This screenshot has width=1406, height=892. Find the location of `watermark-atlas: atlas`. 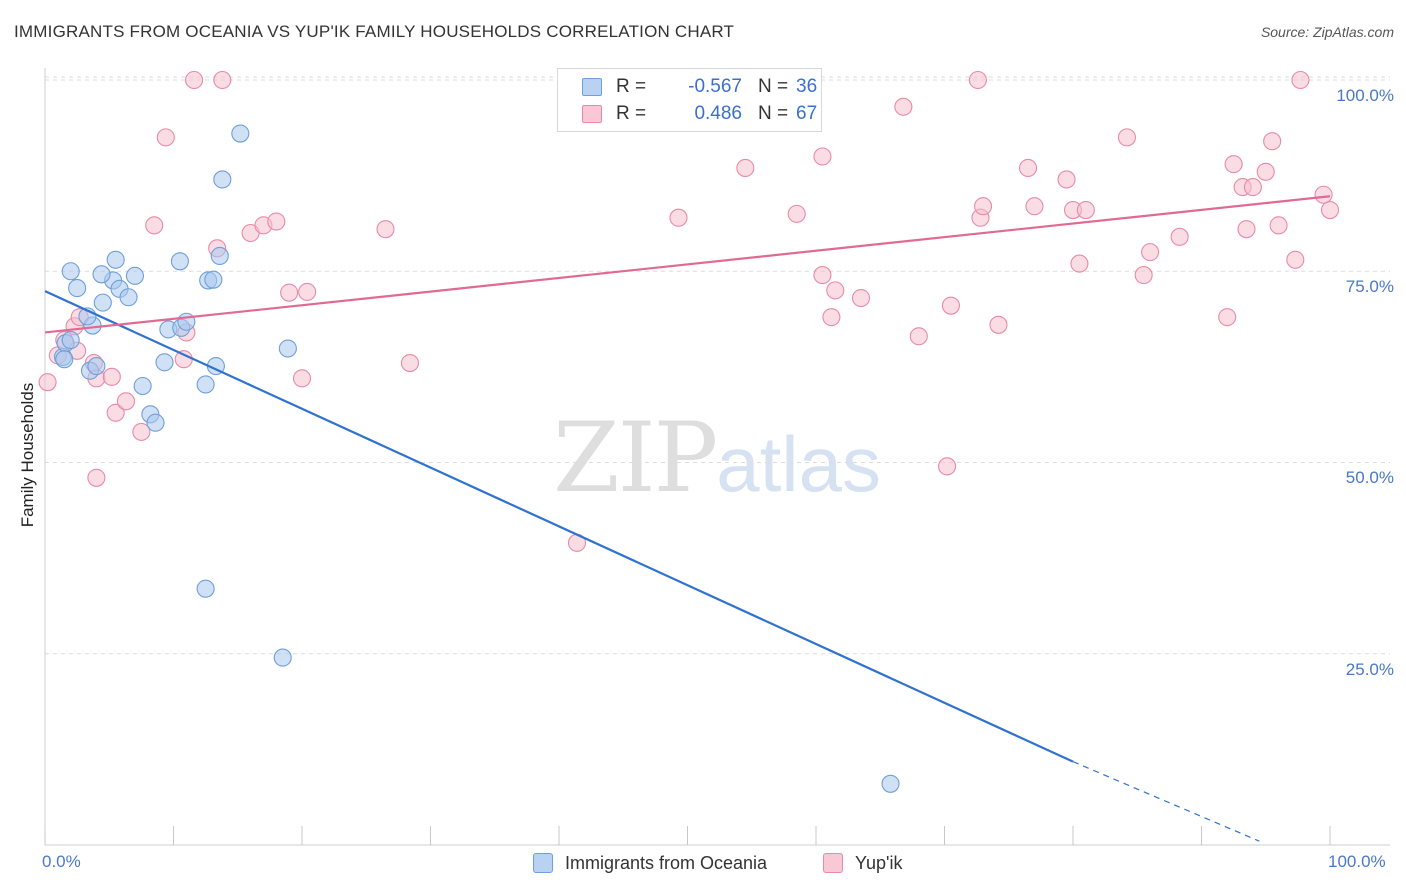

watermark-atlas: atlas is located at coordinates (798, 464).